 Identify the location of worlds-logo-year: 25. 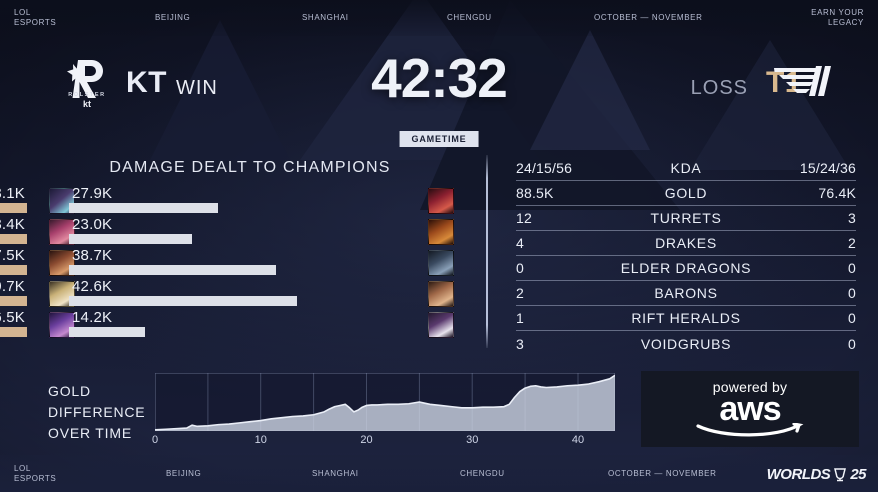
(858, 474).